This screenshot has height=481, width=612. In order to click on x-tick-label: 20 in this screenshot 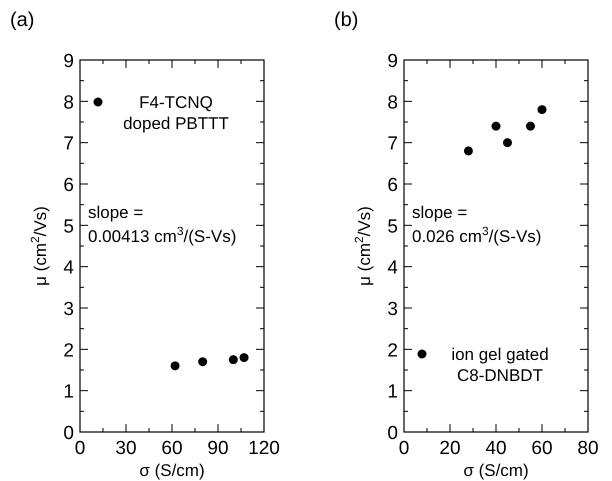, I will do `click(450, 448)`.